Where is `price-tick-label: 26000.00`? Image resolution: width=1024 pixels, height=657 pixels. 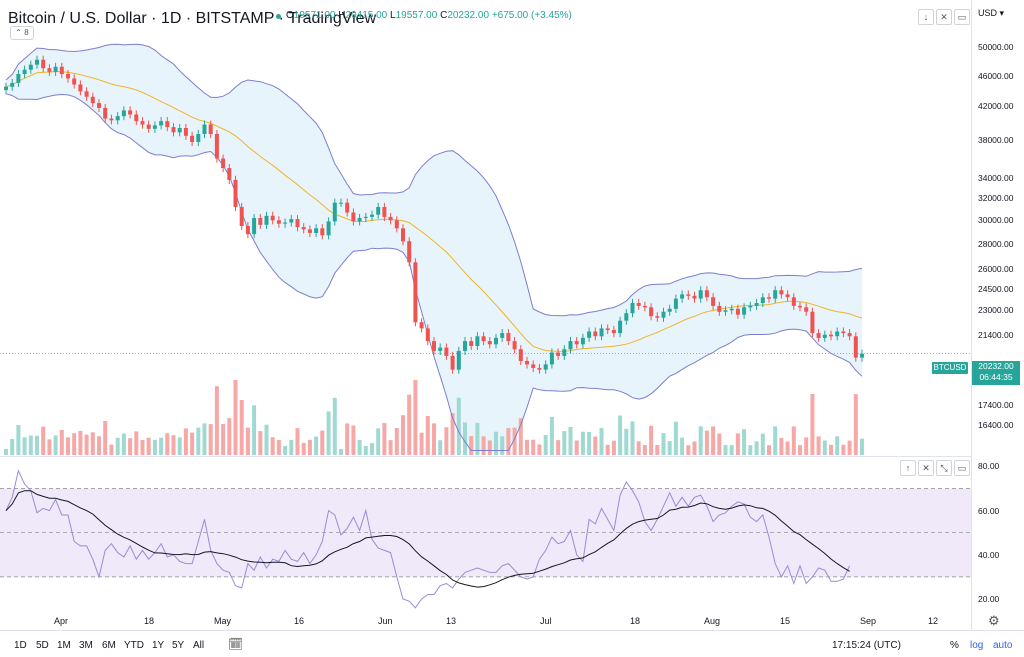
price-tick-label: 26000.00 is located at coordinates (996, 268).